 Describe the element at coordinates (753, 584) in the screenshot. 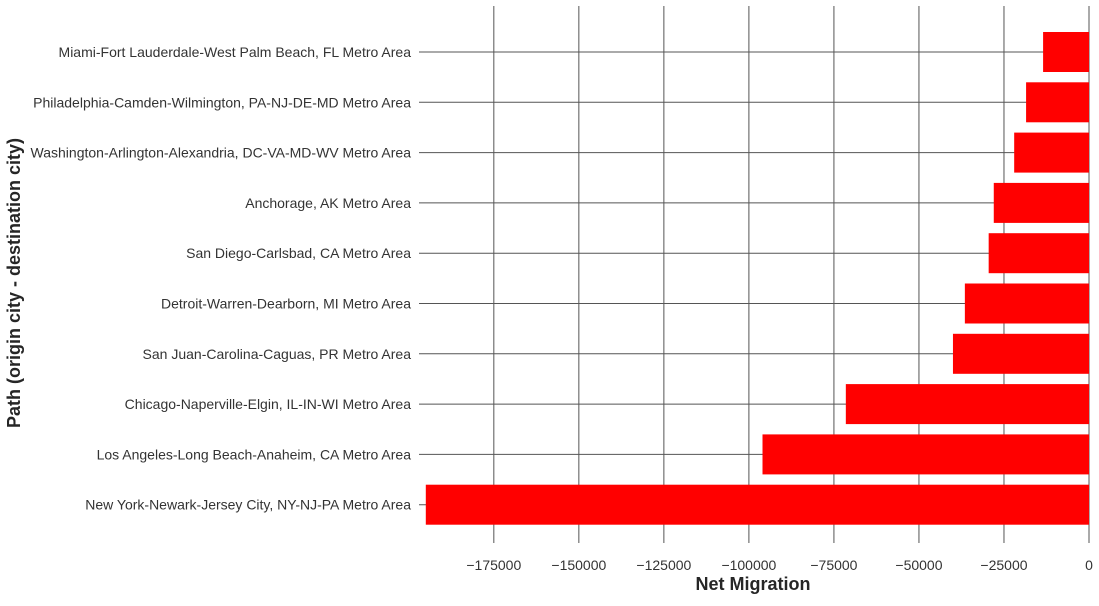

I see `x-axis-title: Net Migration` at that location.